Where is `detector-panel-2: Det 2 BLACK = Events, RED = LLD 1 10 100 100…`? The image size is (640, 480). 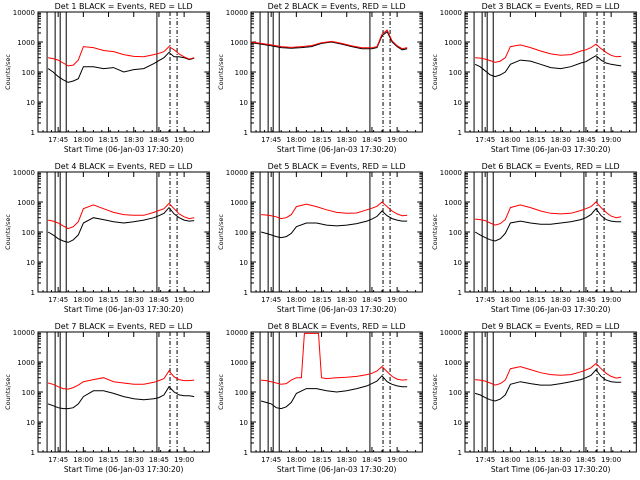
detector-panel-2: Det 2 BLACK = Events, RED = LLD 1 10 100 100… is located at coordinates (320, 78).